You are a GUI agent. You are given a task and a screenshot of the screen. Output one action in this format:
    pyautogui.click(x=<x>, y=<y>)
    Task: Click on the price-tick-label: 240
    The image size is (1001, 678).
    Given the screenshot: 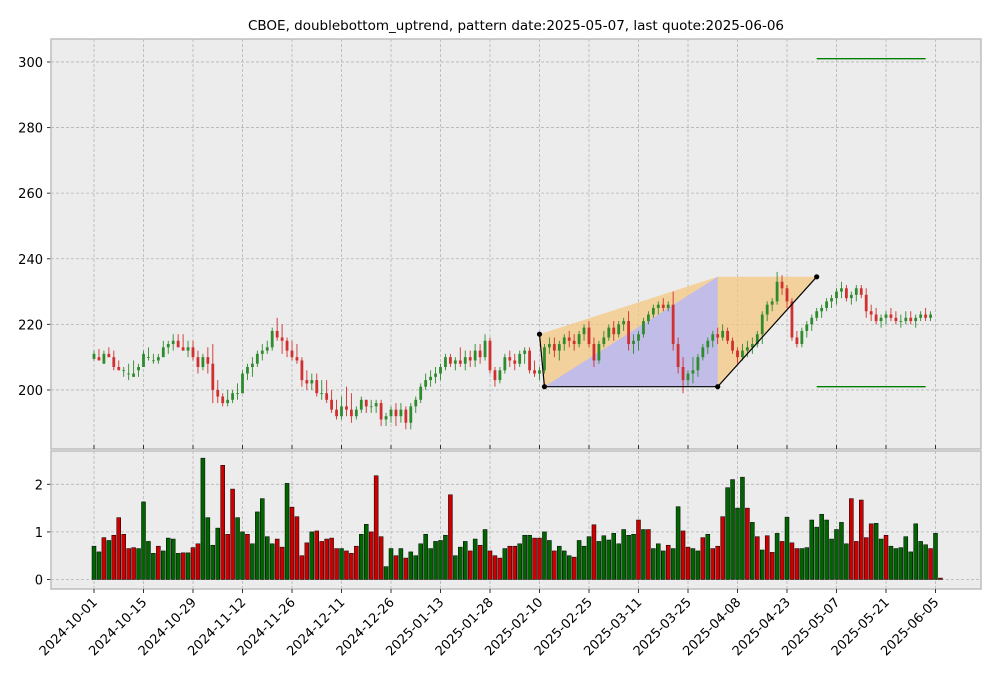 What is the action you would take?
    pyautogui.click(x=30, y=260)
    